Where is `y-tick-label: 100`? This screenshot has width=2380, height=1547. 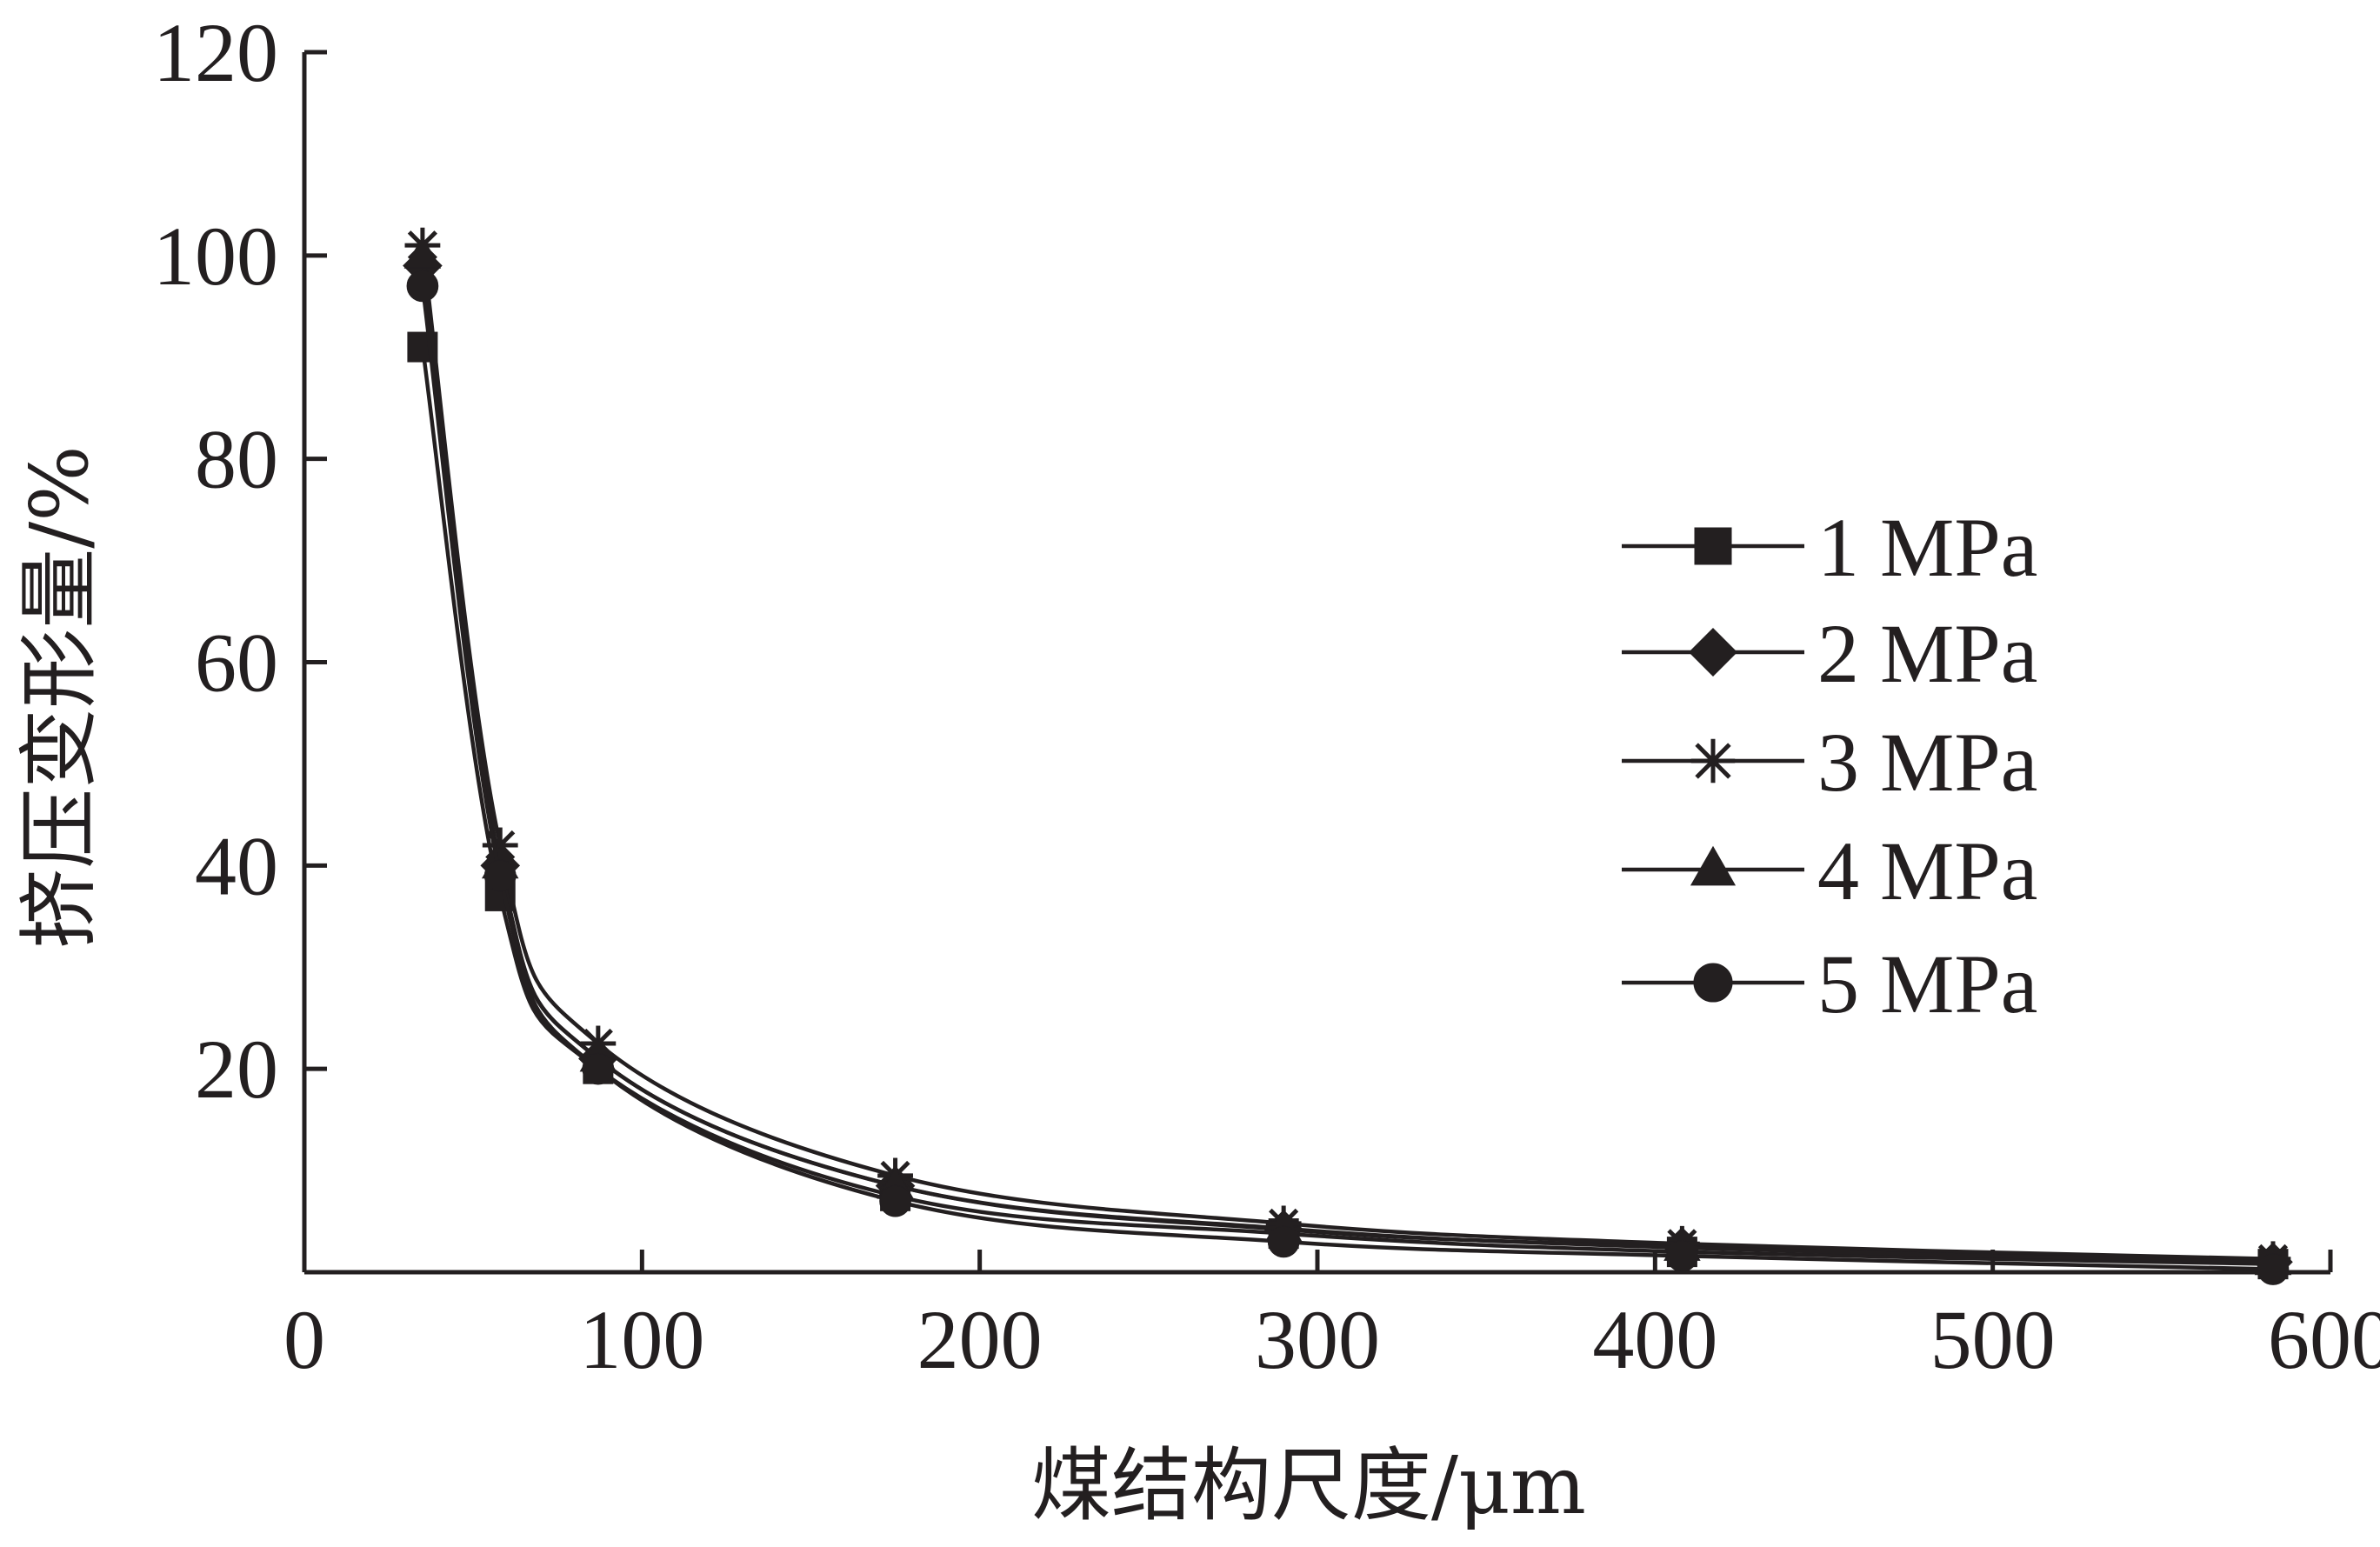
y-tick-label: 100 is located at coordinates (215, 256).